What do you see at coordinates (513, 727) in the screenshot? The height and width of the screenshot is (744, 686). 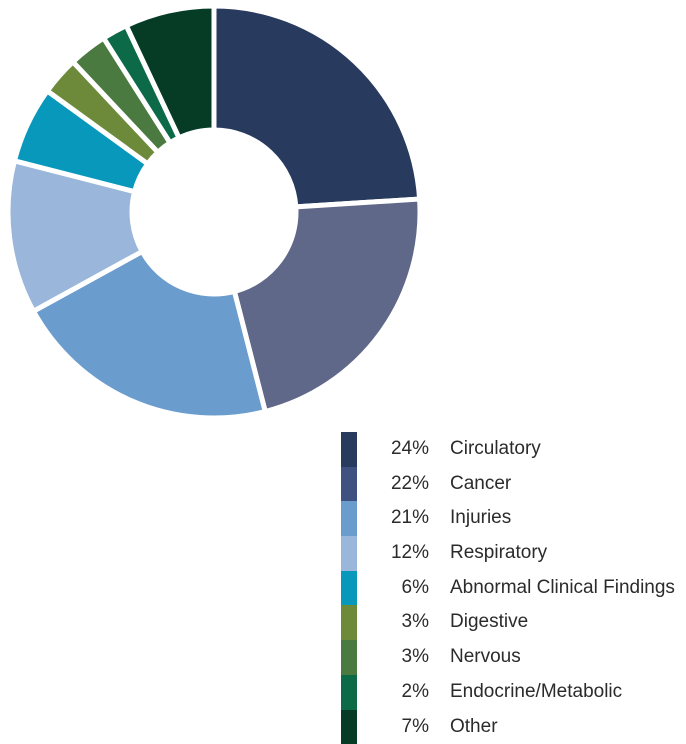 I see `legend-item-other: 7% Other` at bounding box center [513, 727].